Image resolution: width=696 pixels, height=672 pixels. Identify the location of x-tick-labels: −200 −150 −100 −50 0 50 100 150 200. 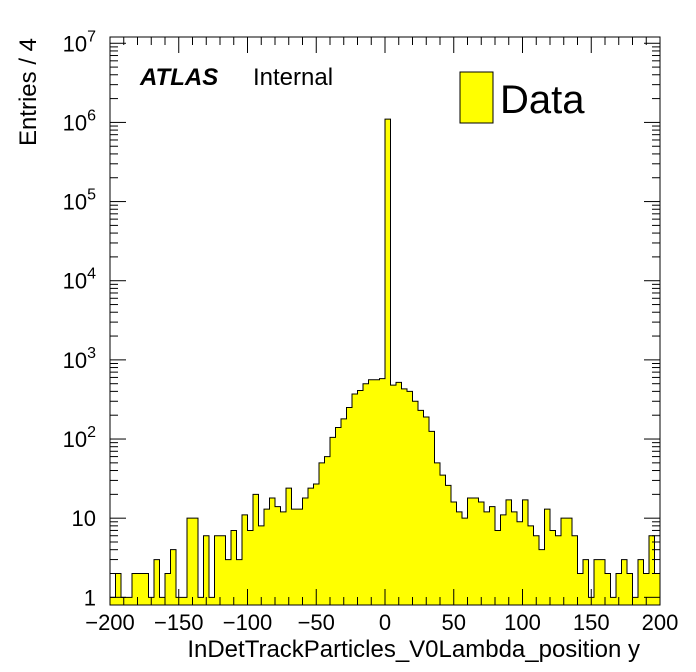
(381, 622).